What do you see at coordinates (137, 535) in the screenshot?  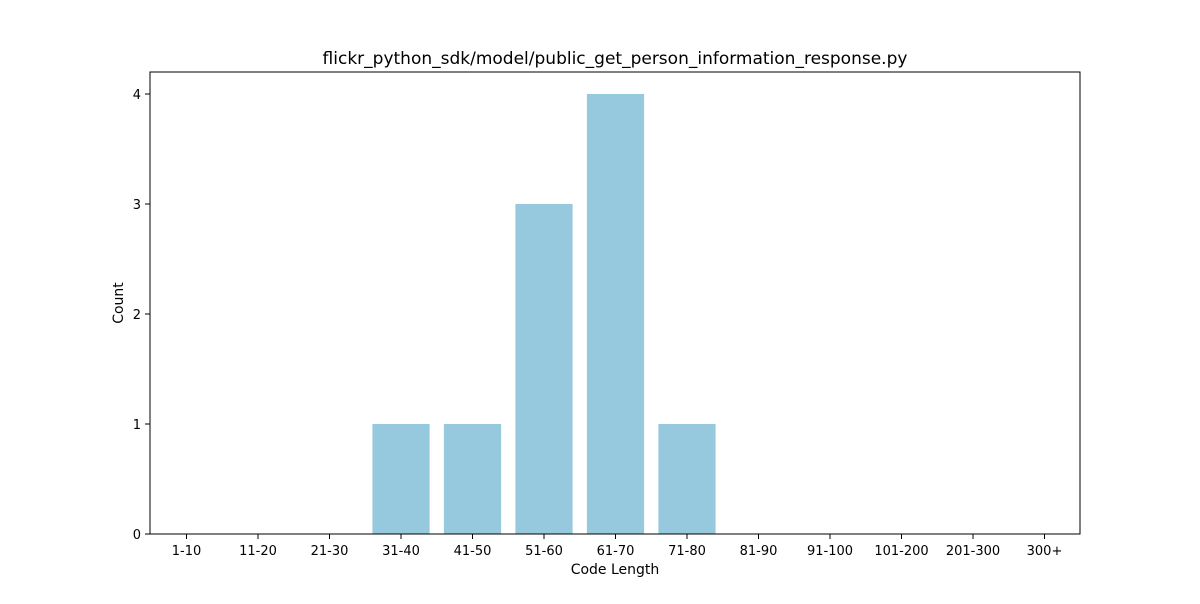 I see `y-tick-label: 0` at bounding box center [137, 535].